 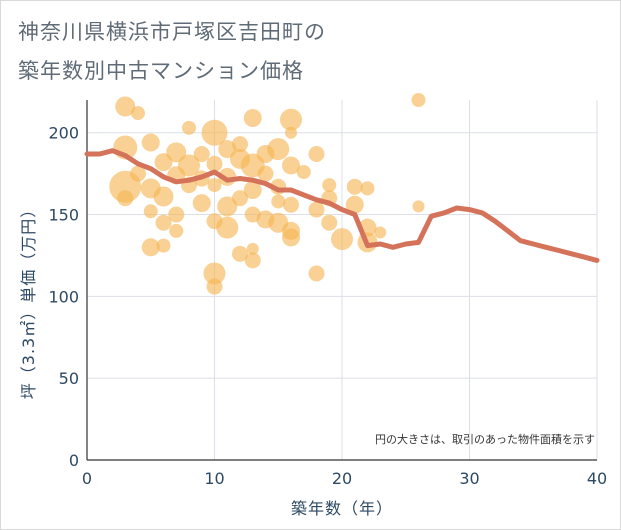 What do you see at coordinates (342, 508) in the screenshot?
I see `x-axis-label: 築年数（年）` at bounding box center [342, 508].